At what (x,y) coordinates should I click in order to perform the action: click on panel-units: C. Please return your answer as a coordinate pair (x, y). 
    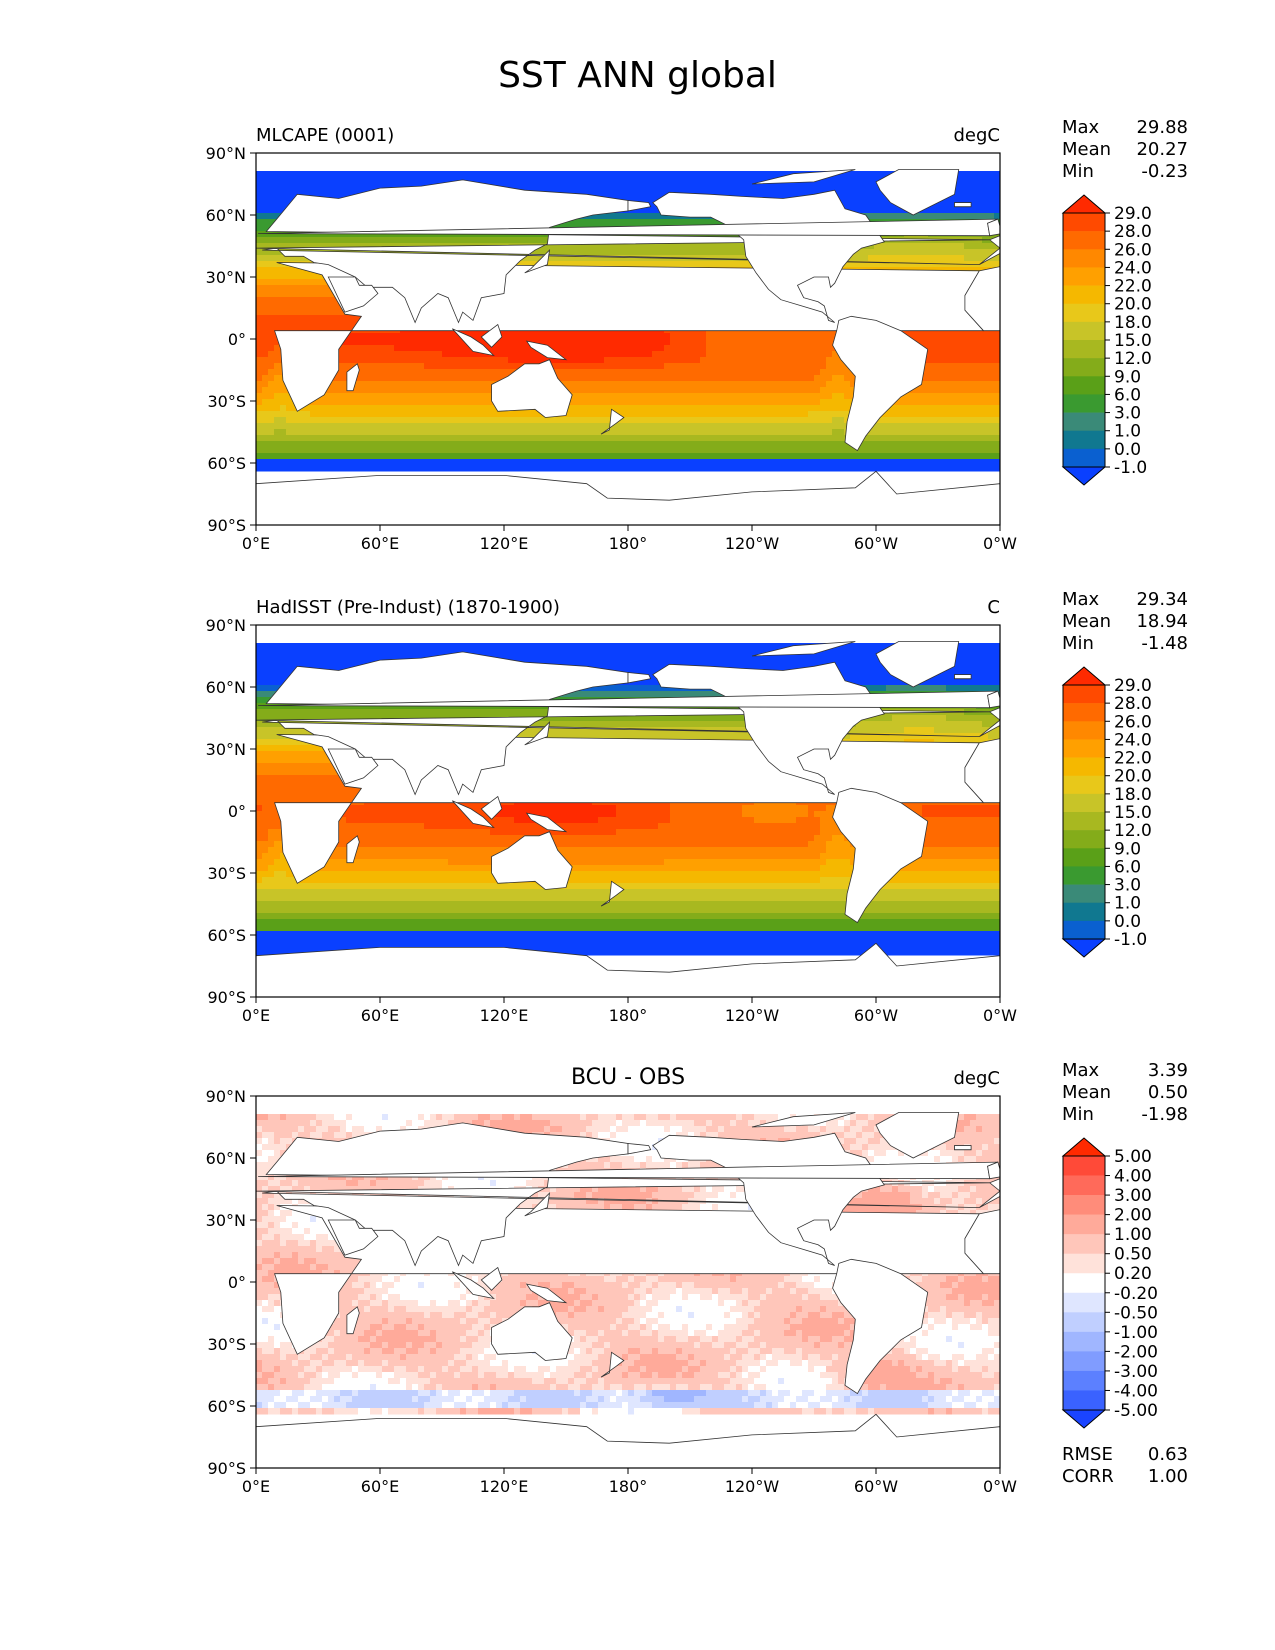
    Looking at the image, I should click on (993, 607).